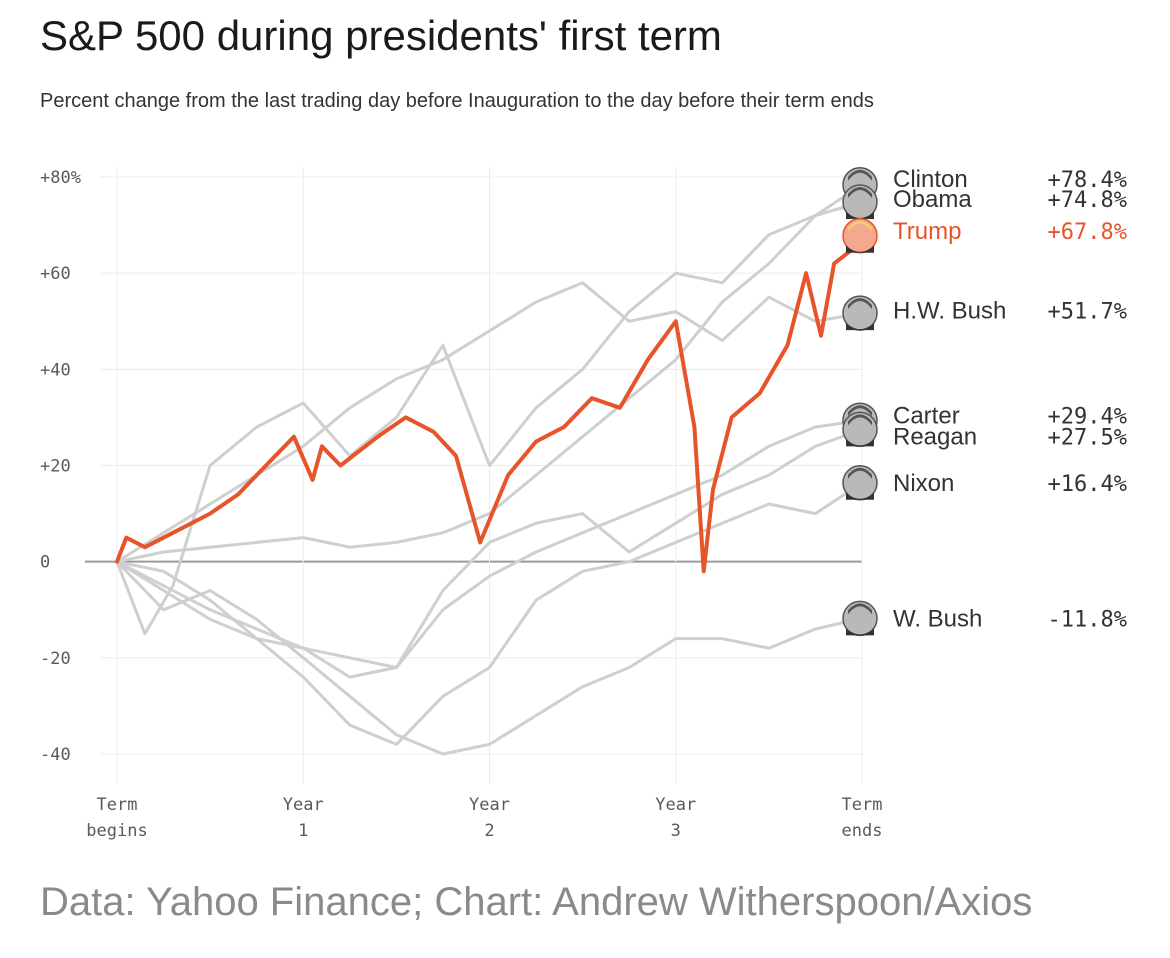 The height and width of the screenshot is (958, 1170). Describe the element at coordinates (860, 235) in the screenshot. I see `trump-portrait-icon` at that location.